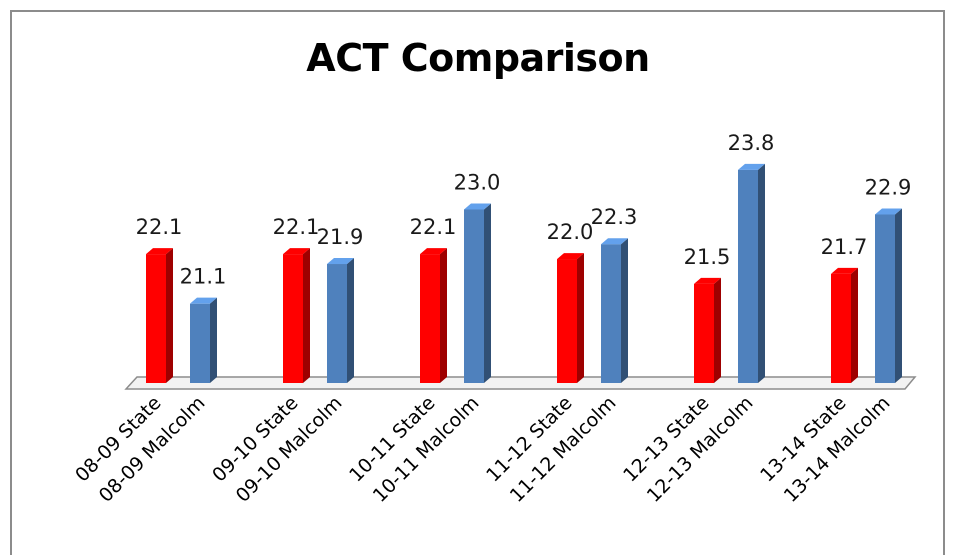 The image size is (956, 558). I want to click on value-label: 22.3, so click(614, 217).